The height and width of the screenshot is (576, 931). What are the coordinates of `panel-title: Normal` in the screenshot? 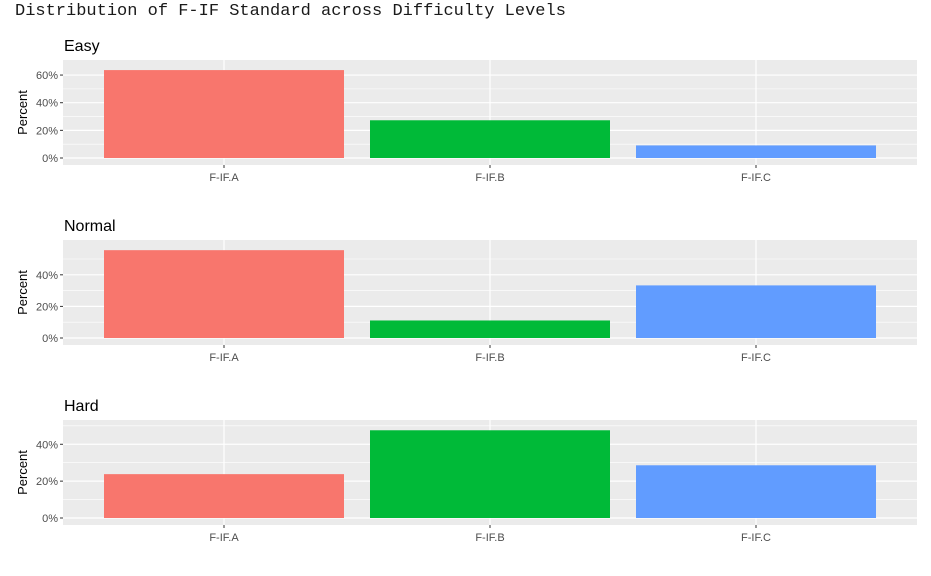 It's located at (90, 226).